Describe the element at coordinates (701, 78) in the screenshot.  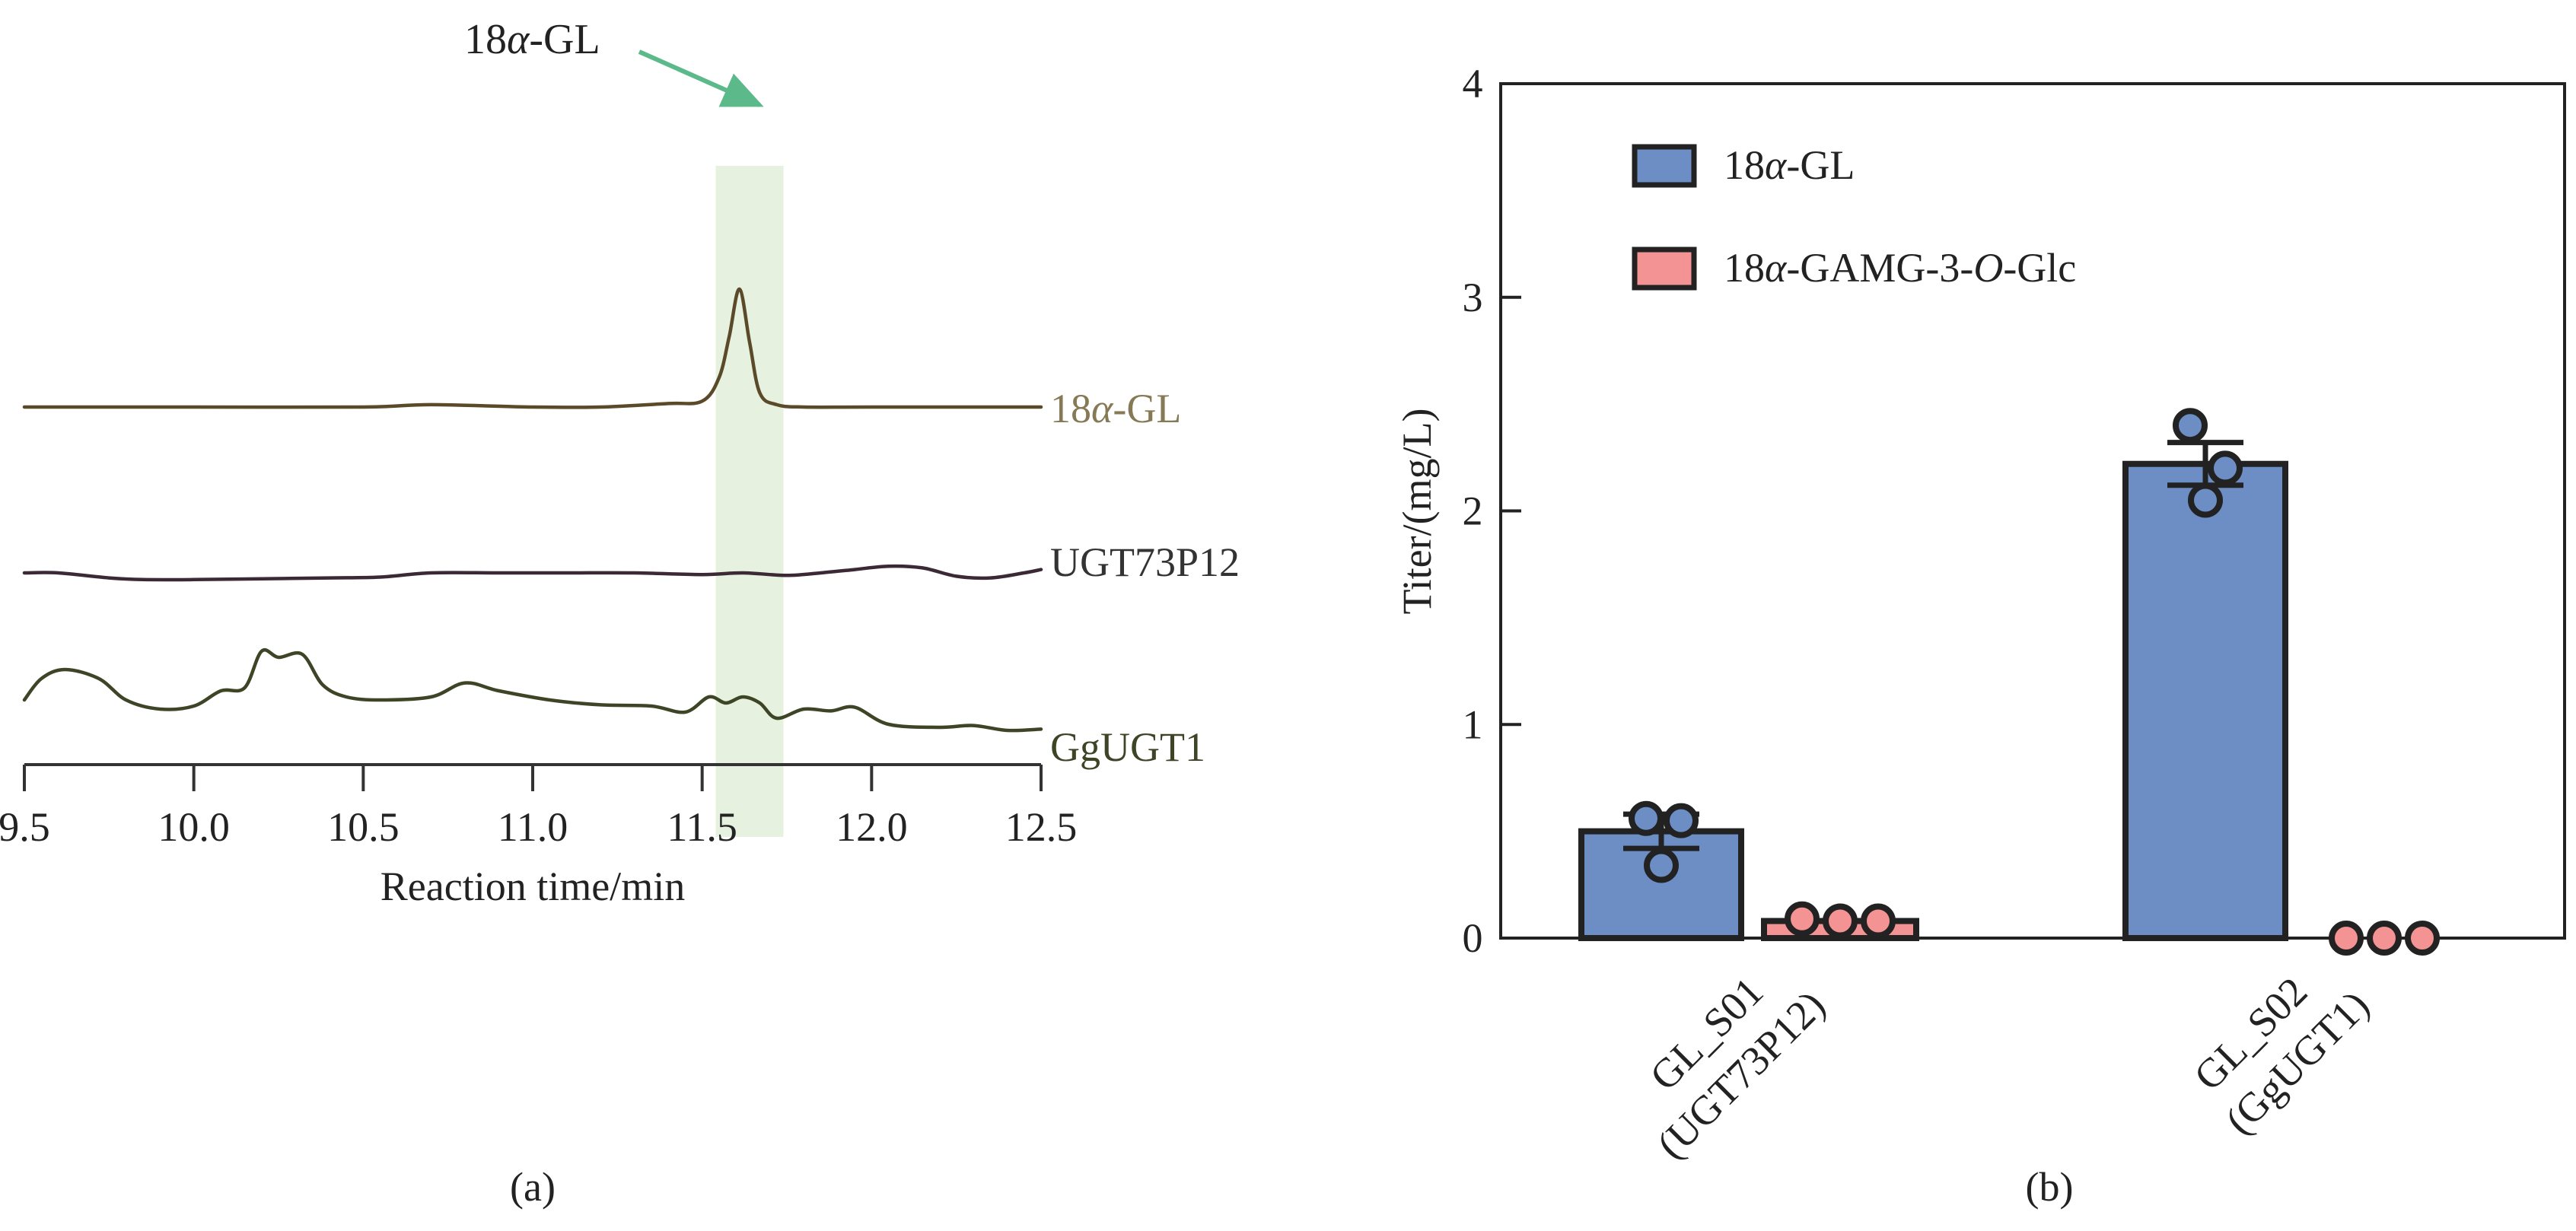
I see `peak-annotation-arrow` at that location.